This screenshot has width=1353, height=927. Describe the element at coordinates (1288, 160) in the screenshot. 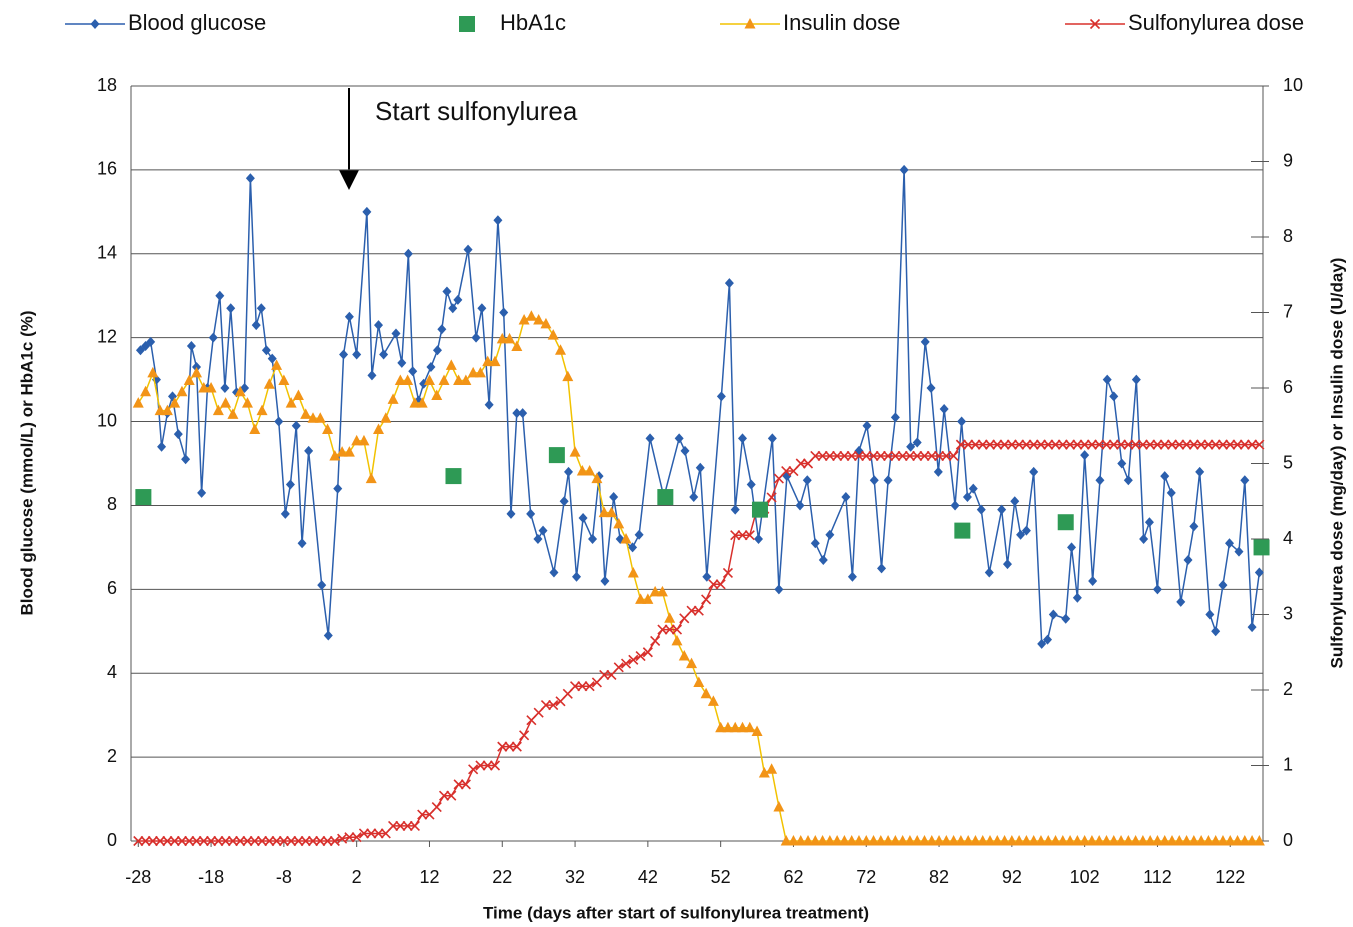

I see `y2-tick-label: 9` at that location.